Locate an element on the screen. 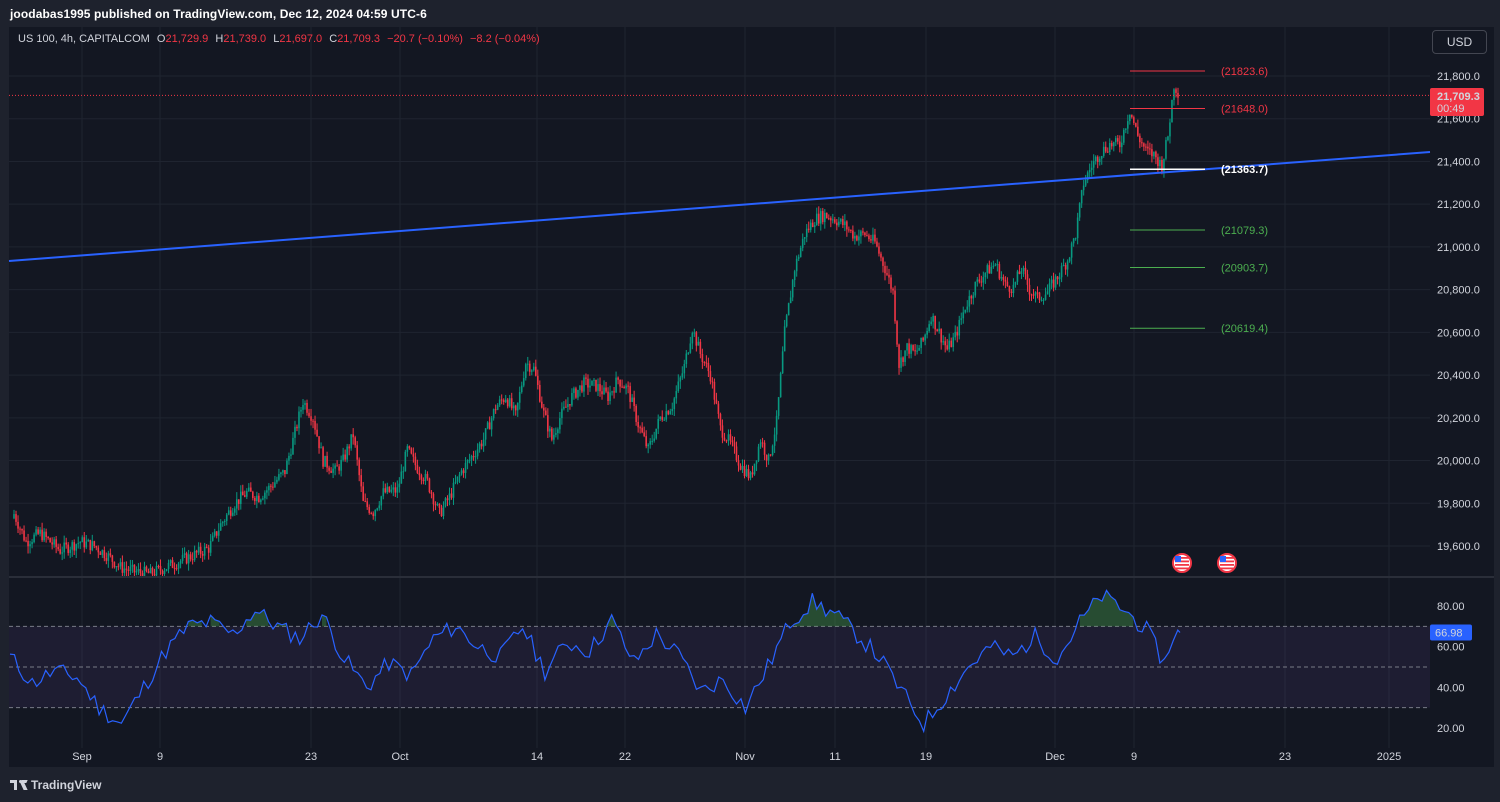 The width and height of the screenshot is (1500, 802). legend-close: C21,709.3 is located at coordinates (355, 39).